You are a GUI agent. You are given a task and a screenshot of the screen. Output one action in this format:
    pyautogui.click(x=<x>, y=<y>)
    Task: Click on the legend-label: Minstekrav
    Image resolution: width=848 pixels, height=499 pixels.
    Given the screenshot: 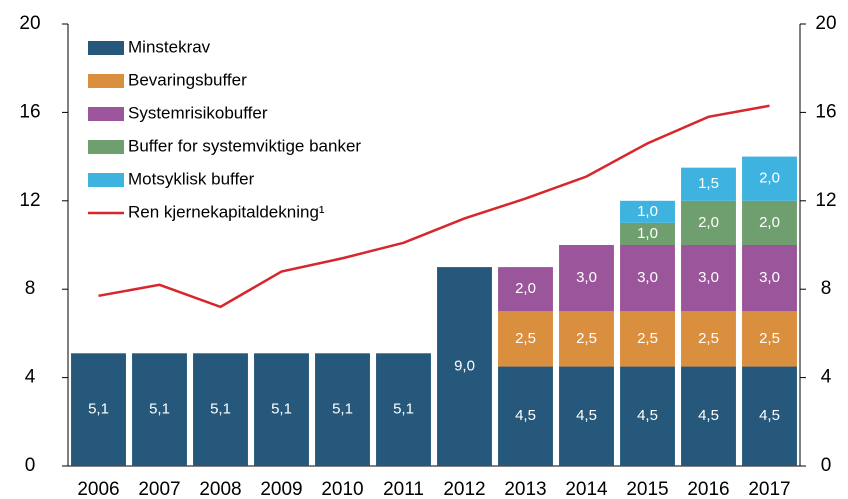 What is the action you would take?
    pyautogui.click(x=169, y=46)
    